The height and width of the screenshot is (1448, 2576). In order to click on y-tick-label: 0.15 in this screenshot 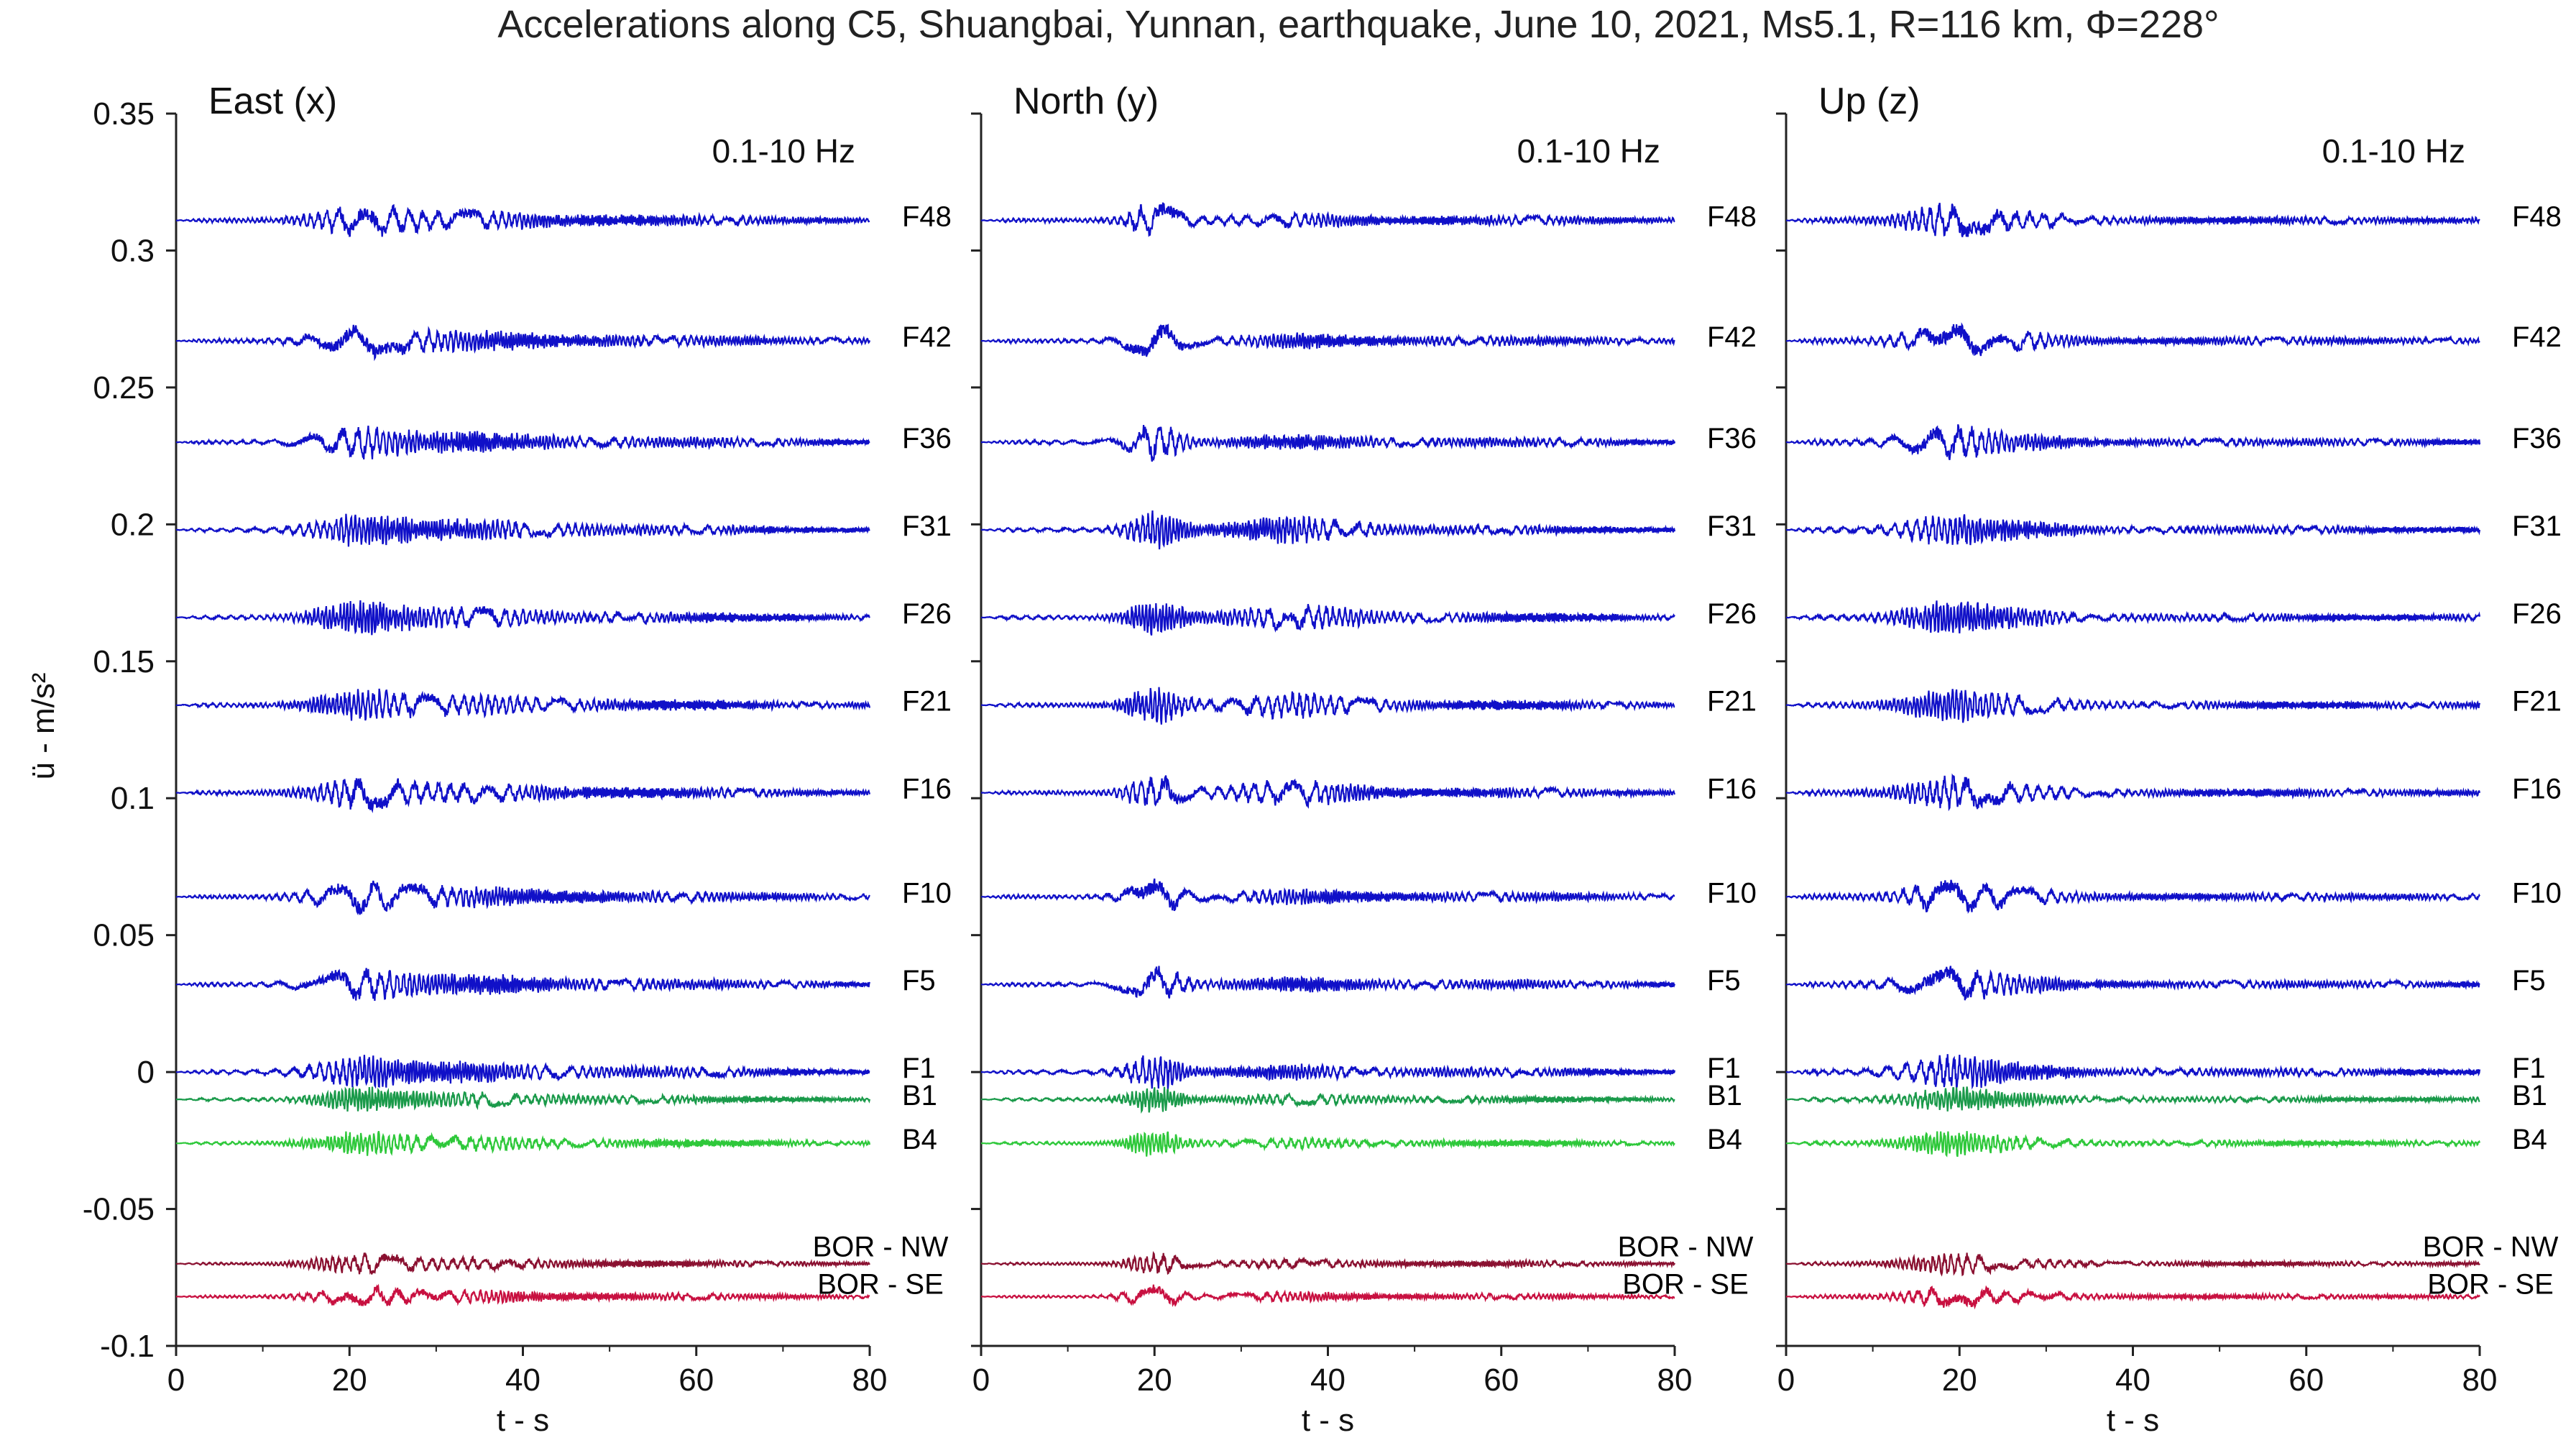, I will do `click(124, 661)`.